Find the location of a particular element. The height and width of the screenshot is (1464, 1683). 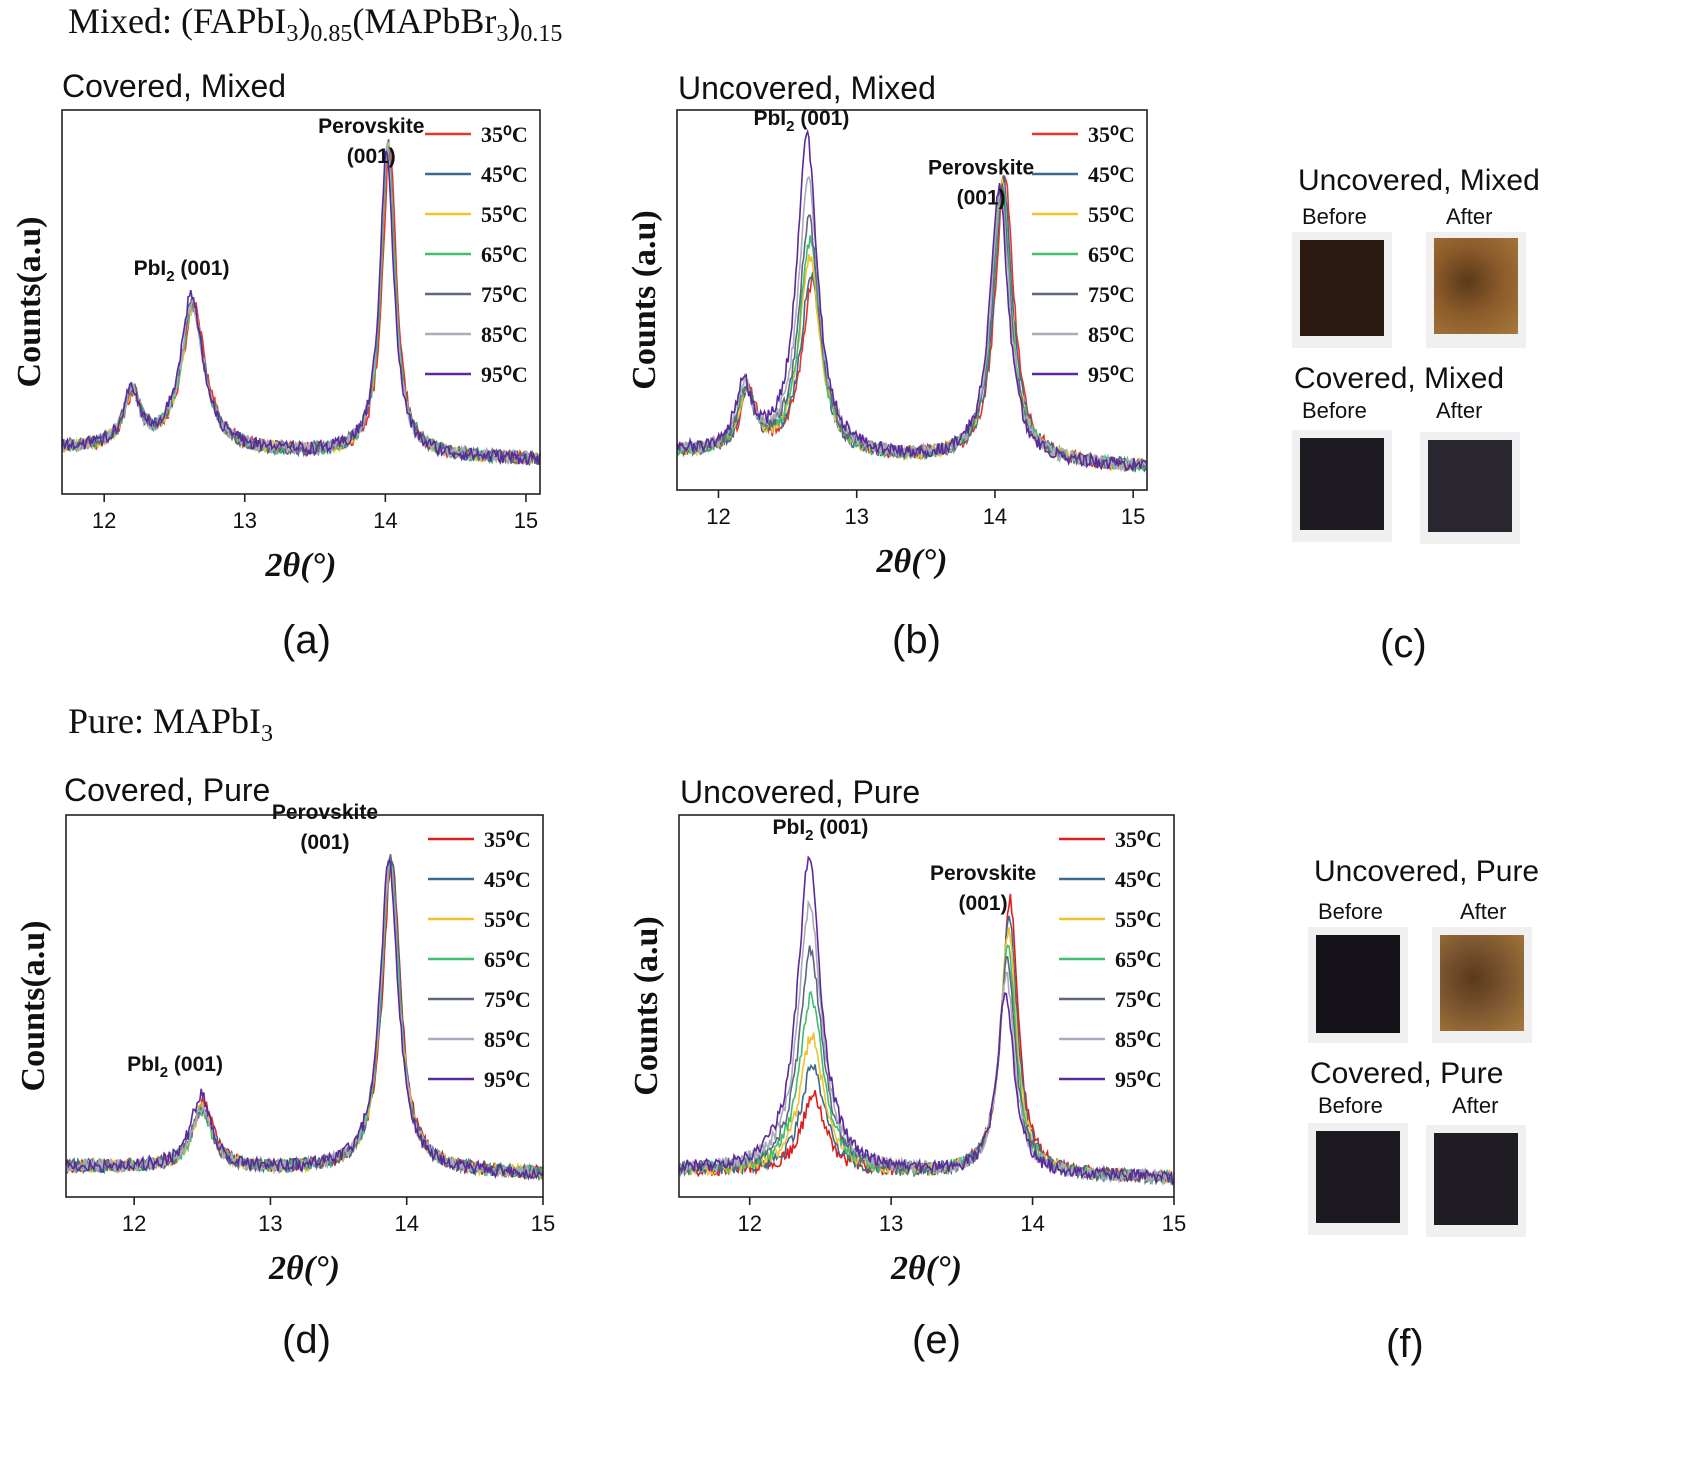

panel-title-e: Uncovered, Pure is located at coordinates (800, 792).